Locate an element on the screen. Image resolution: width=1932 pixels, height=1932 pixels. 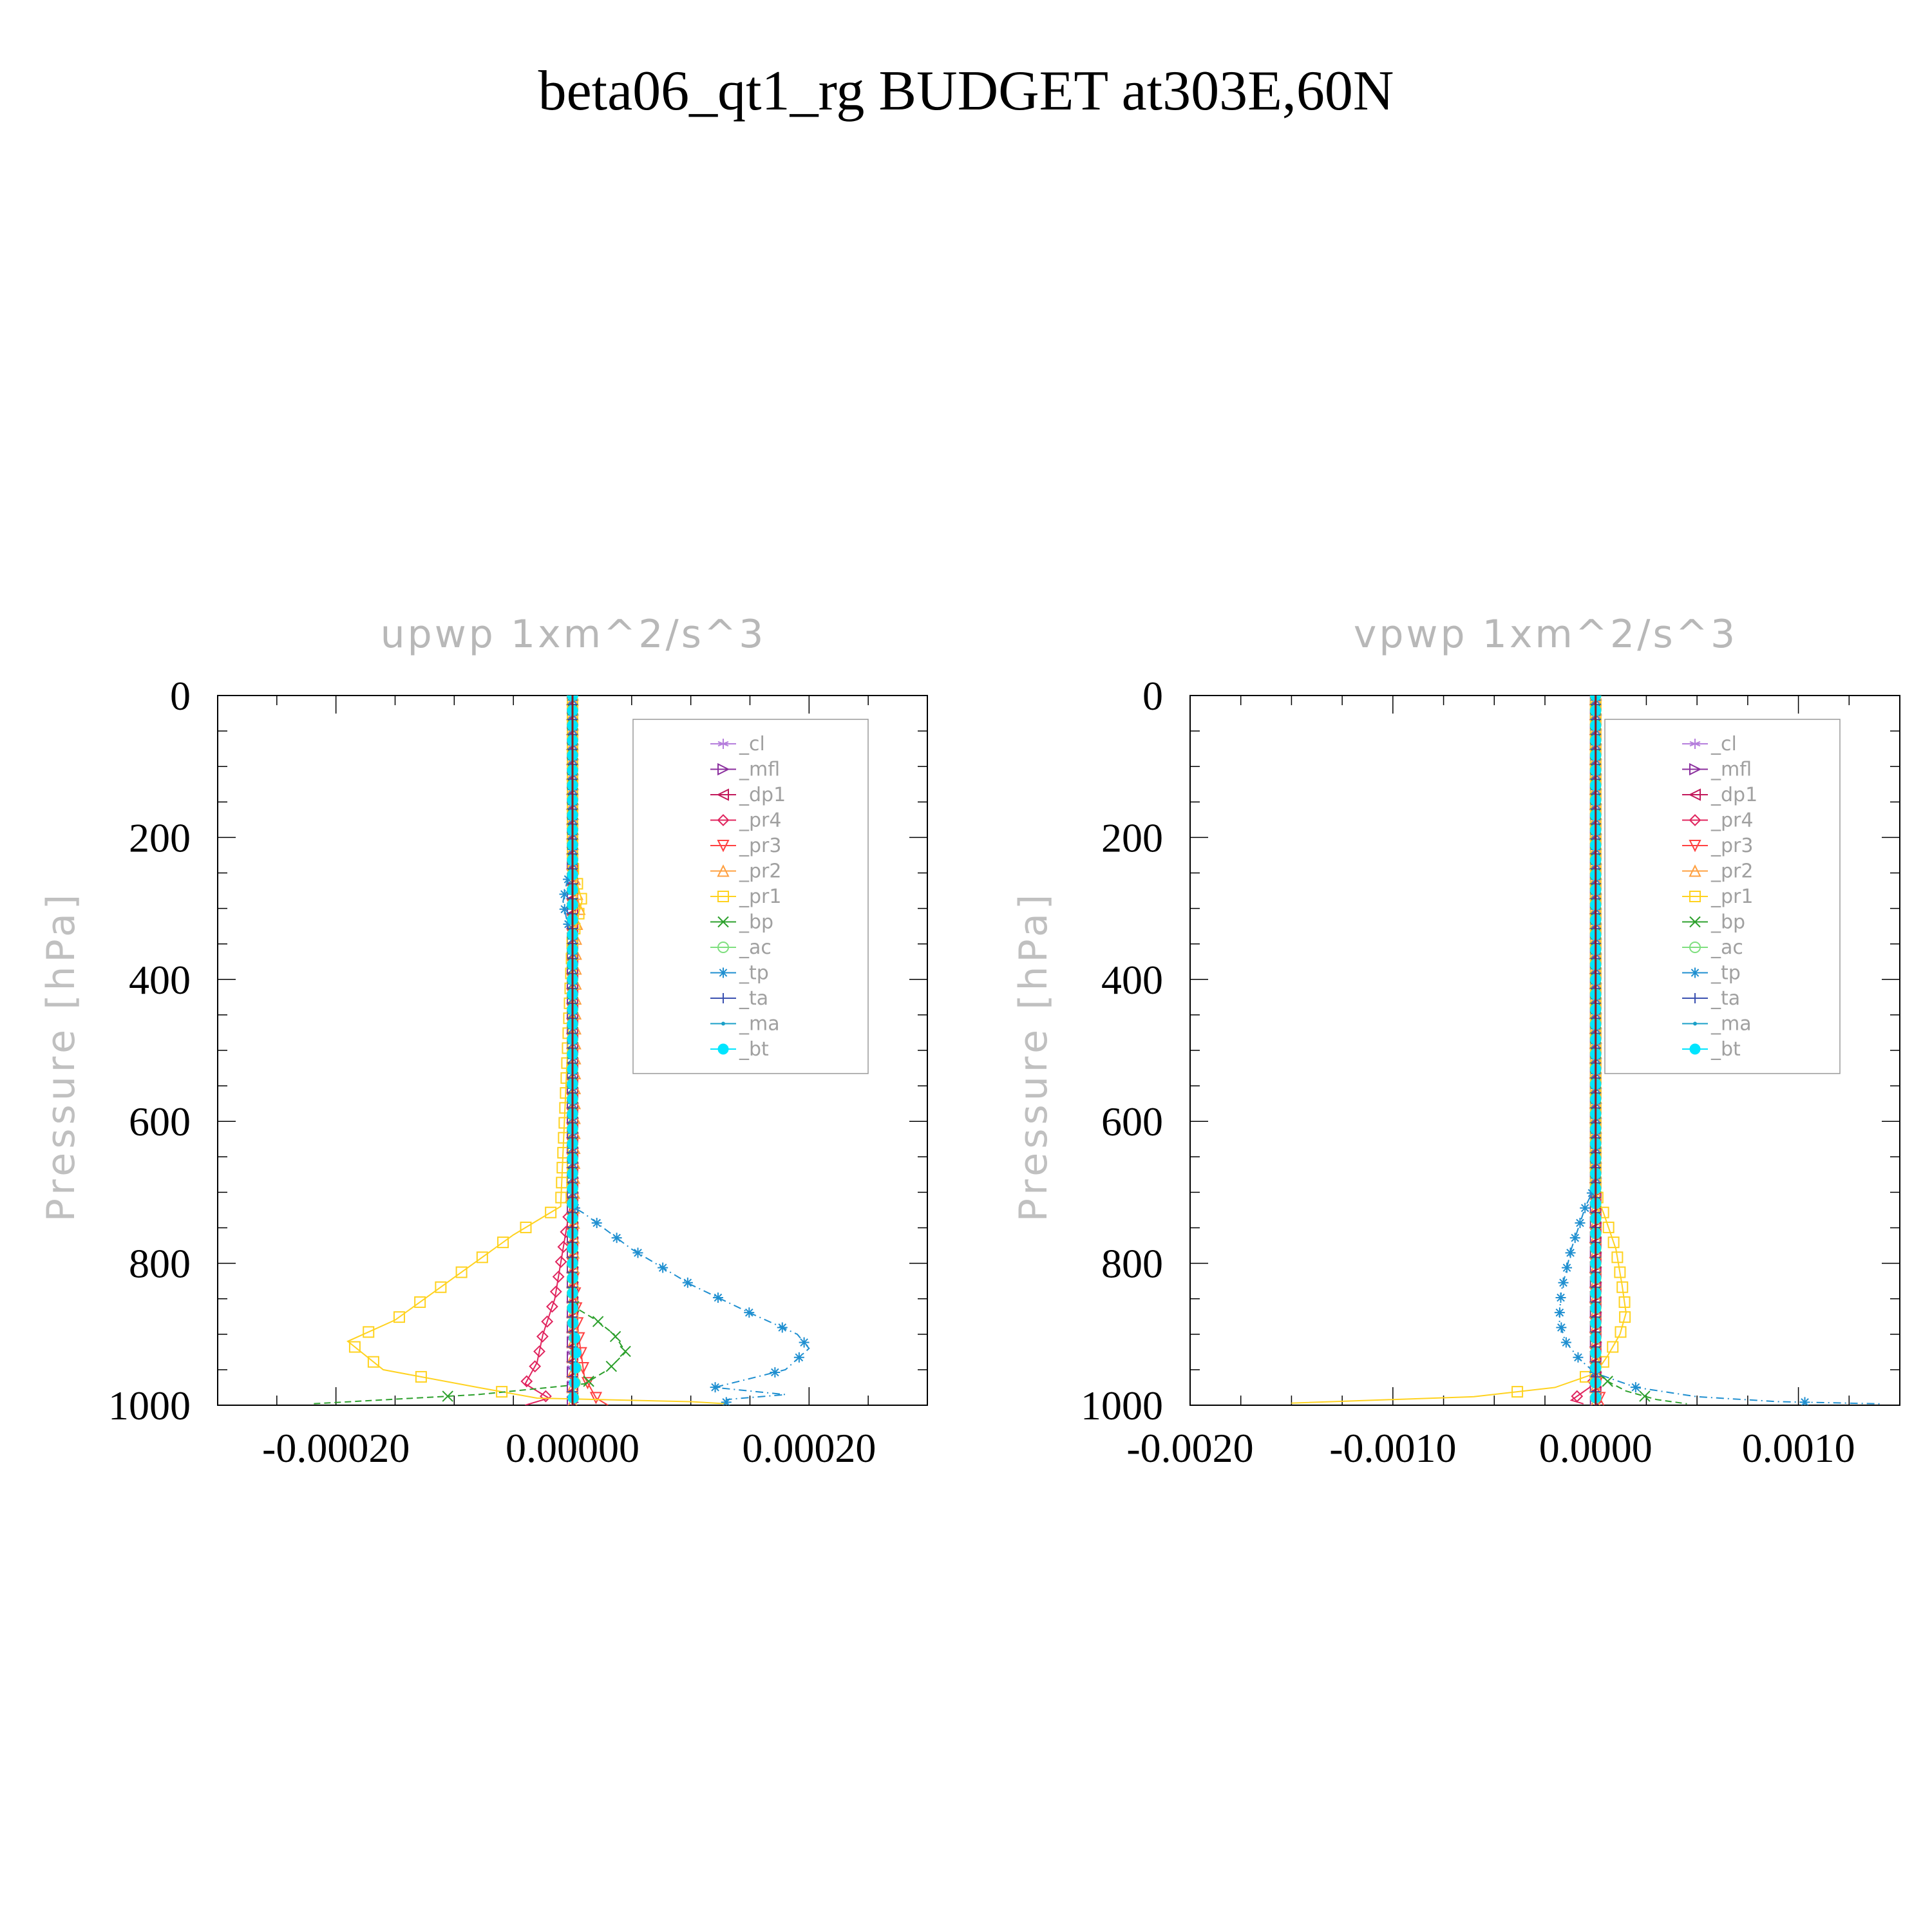
vpwp-legend-item-bt: _bt is located at coordinates (1711, 1049).